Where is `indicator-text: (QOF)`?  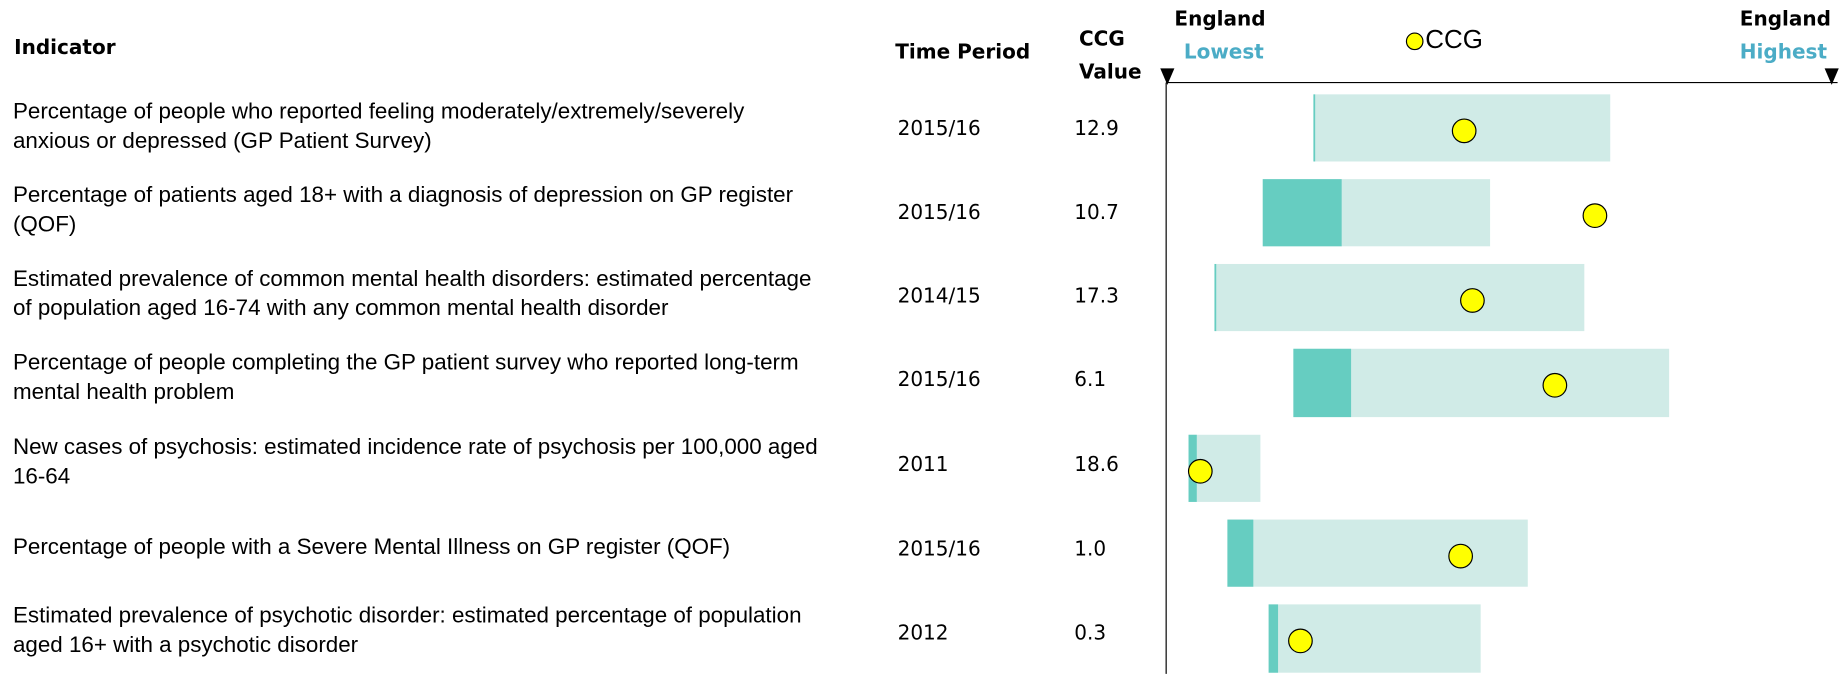 indicator-text: (QOF) is located at coordinates (44, 224).